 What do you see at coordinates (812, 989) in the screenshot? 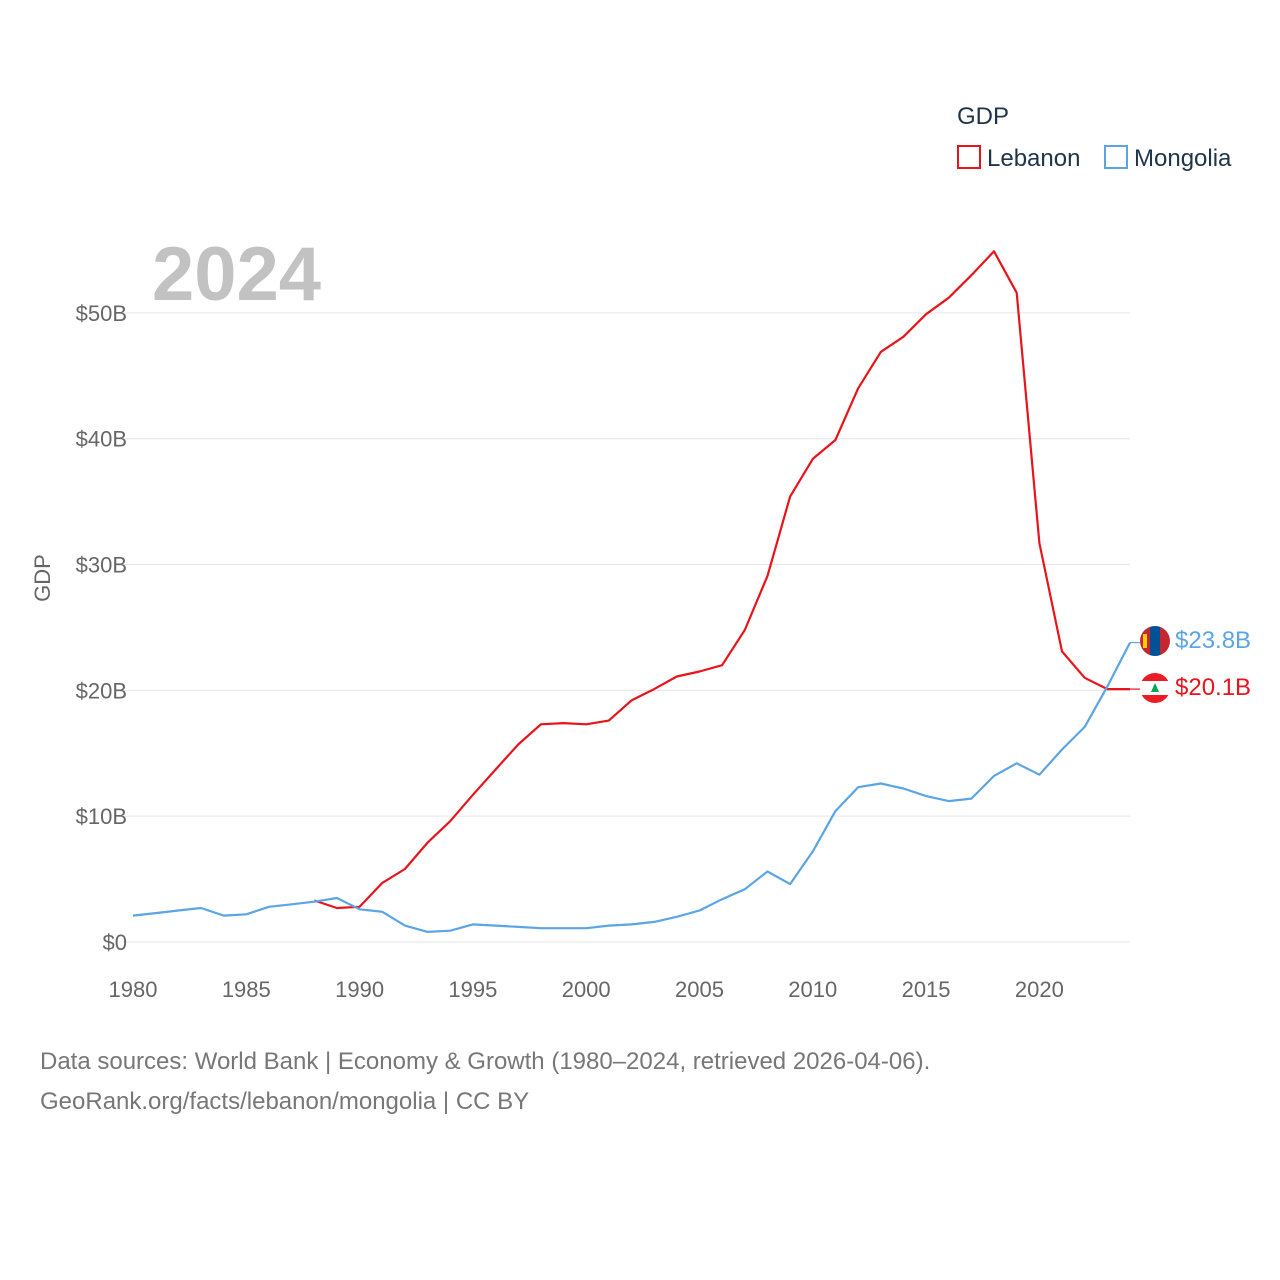
I see `x-tick-label: 2010` at bounding box center [812, 989].